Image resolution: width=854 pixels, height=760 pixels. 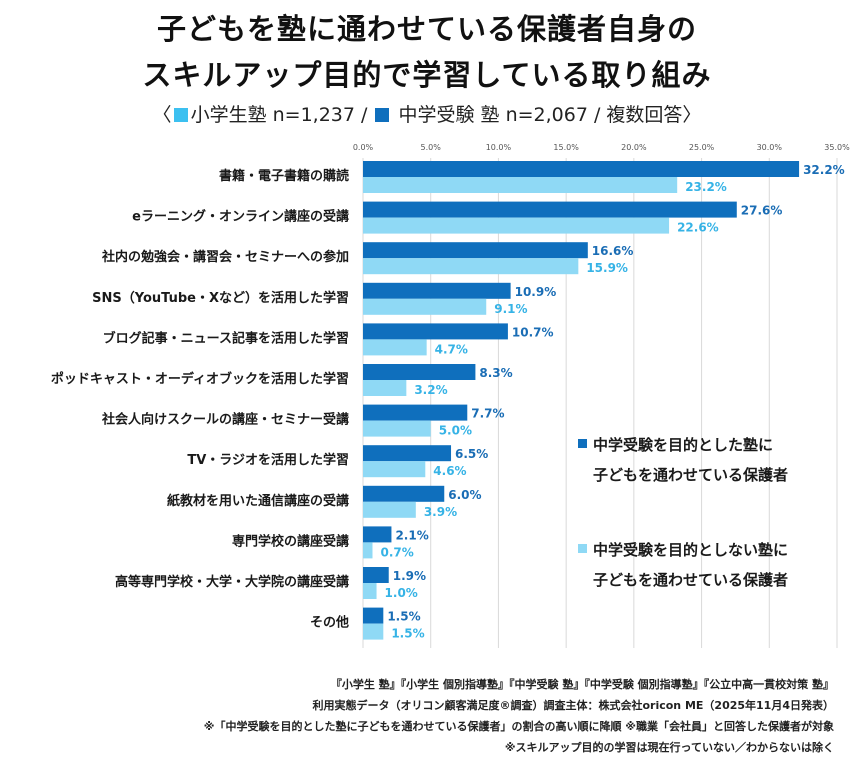 I want to click on category-label: その他, so click(x=329, y=623).